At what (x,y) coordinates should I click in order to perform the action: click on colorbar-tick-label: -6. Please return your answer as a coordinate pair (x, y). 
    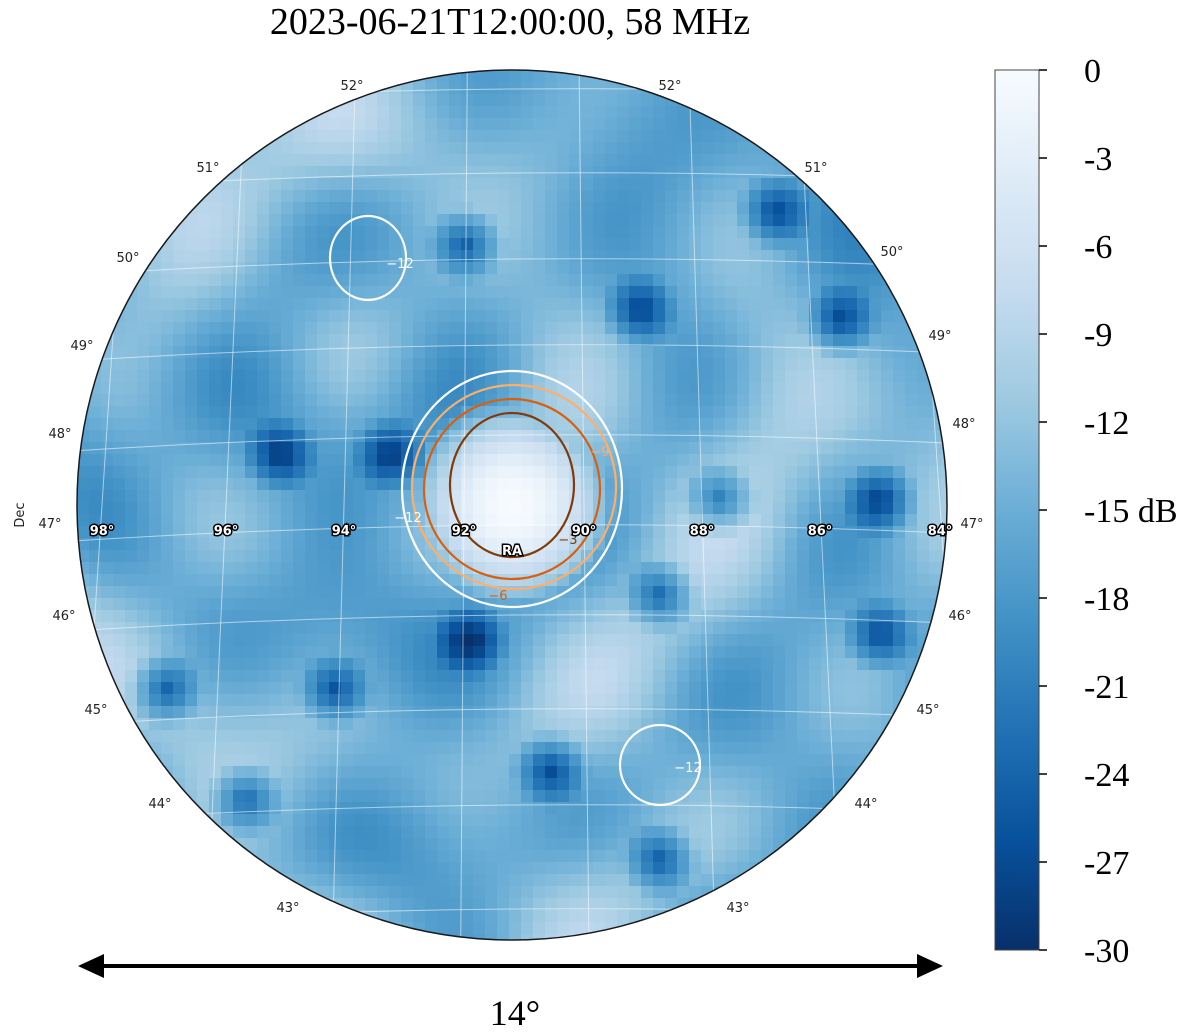
    Looking at the image, I should click on (1098, 247).